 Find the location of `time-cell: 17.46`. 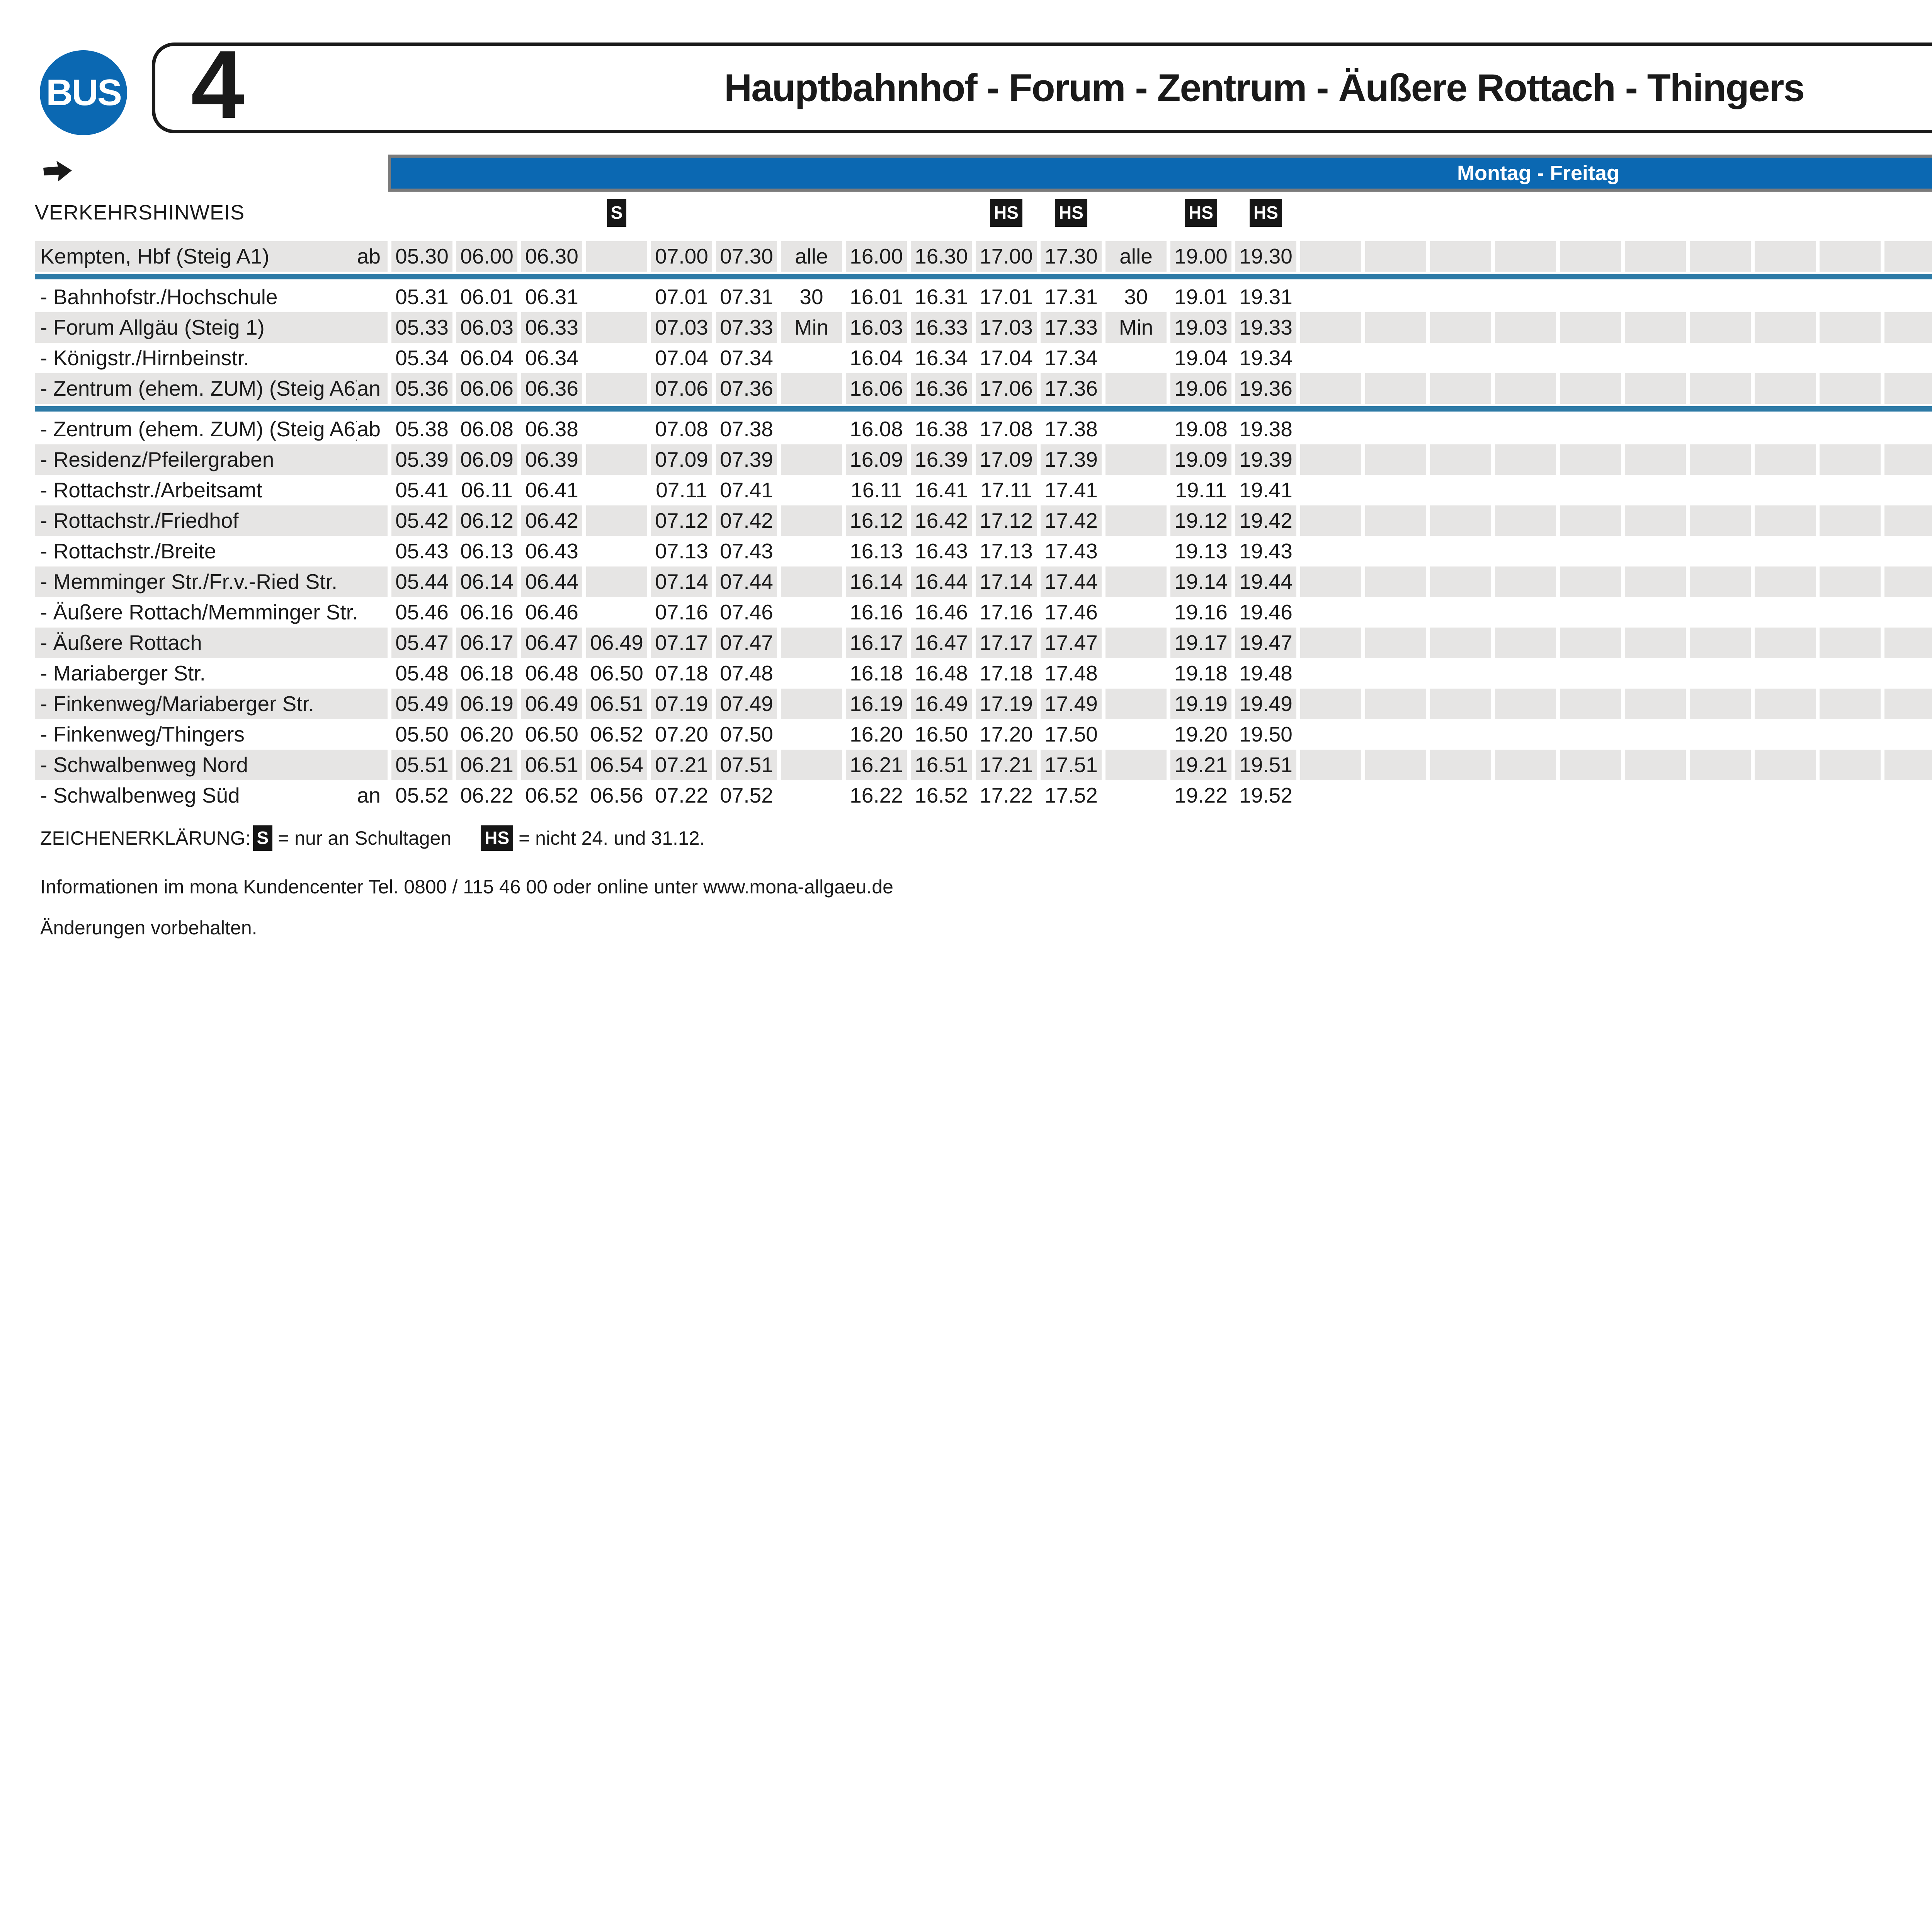

time-cell: 17.46 is located at coordinates (1071, 612).